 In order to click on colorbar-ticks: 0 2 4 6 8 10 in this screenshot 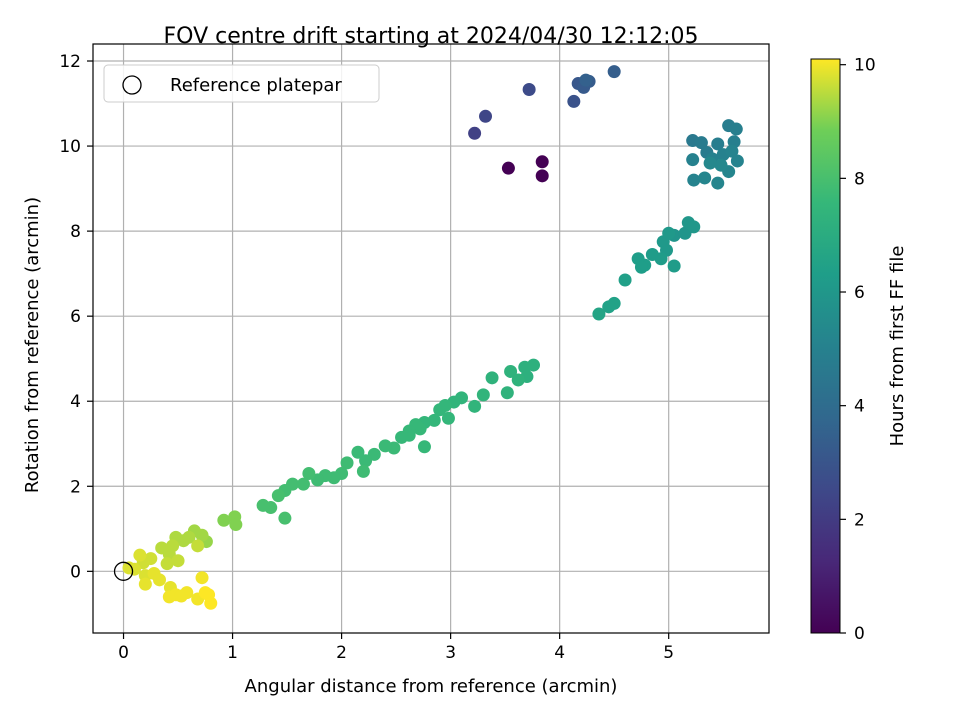, I will do `click(858, 350)`.